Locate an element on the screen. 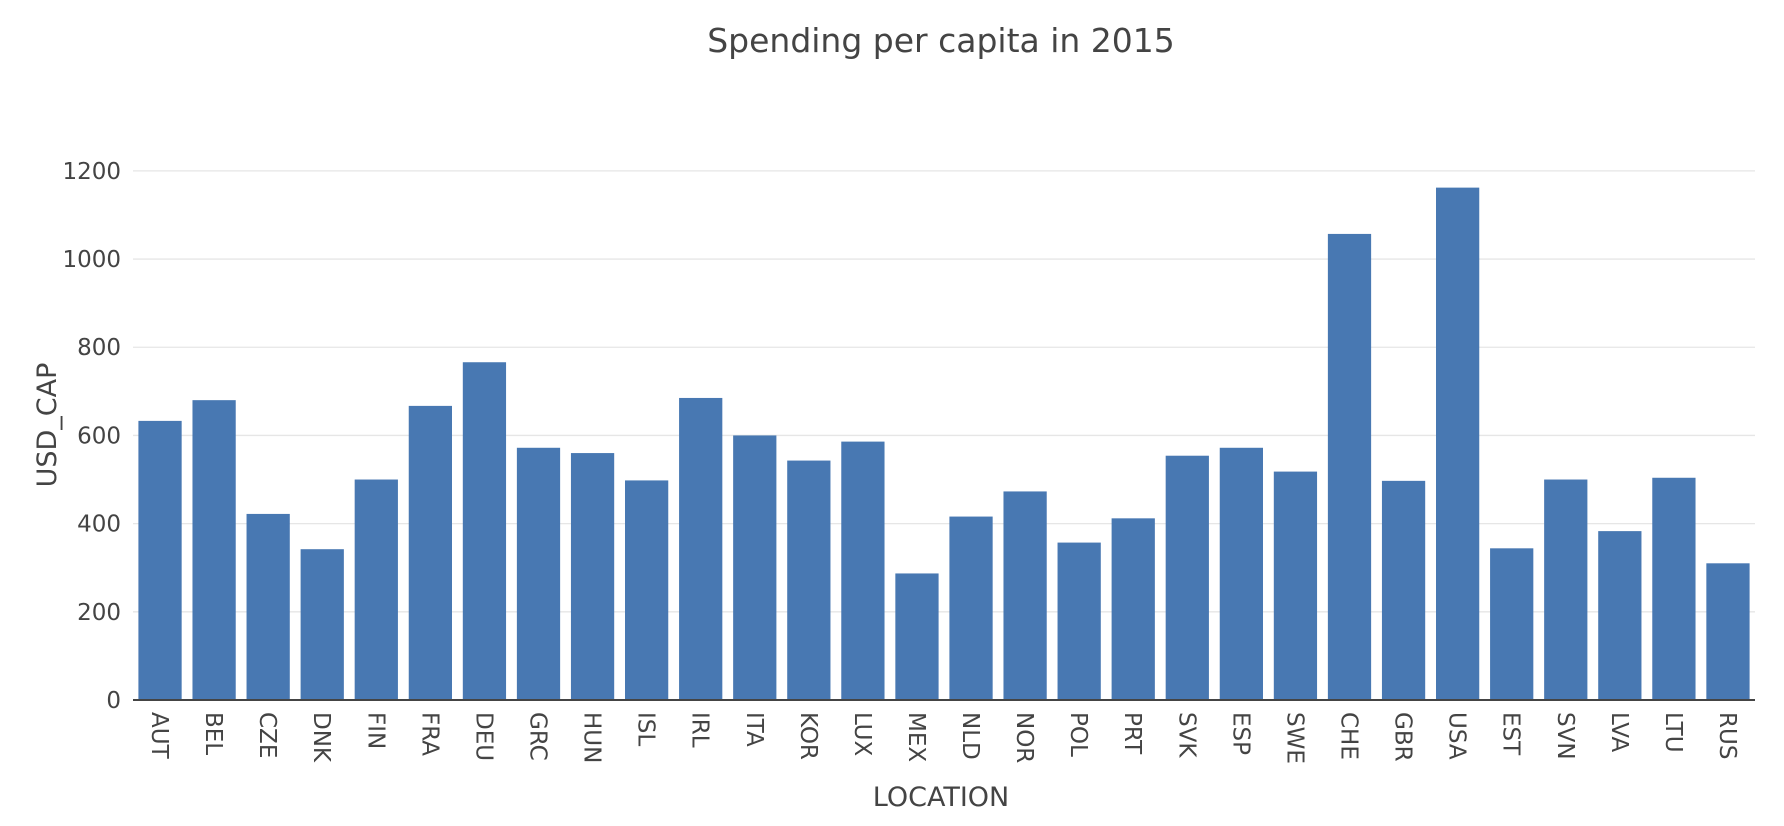 Image resolution: width=1784 pixels, height=826 pixels. bar-pol is located at coordinates (1079, 621).